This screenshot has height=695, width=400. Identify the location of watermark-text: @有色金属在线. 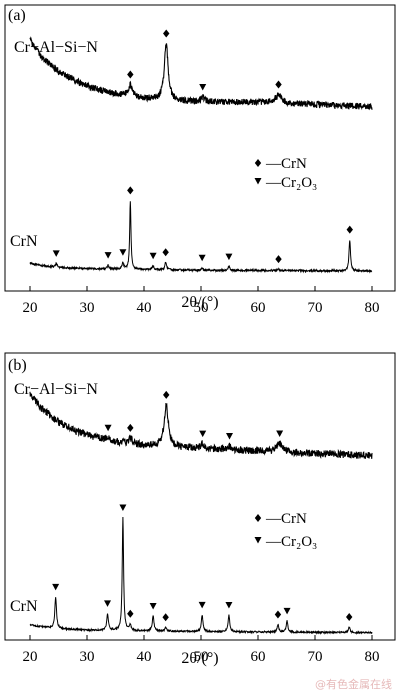
(353, 684).